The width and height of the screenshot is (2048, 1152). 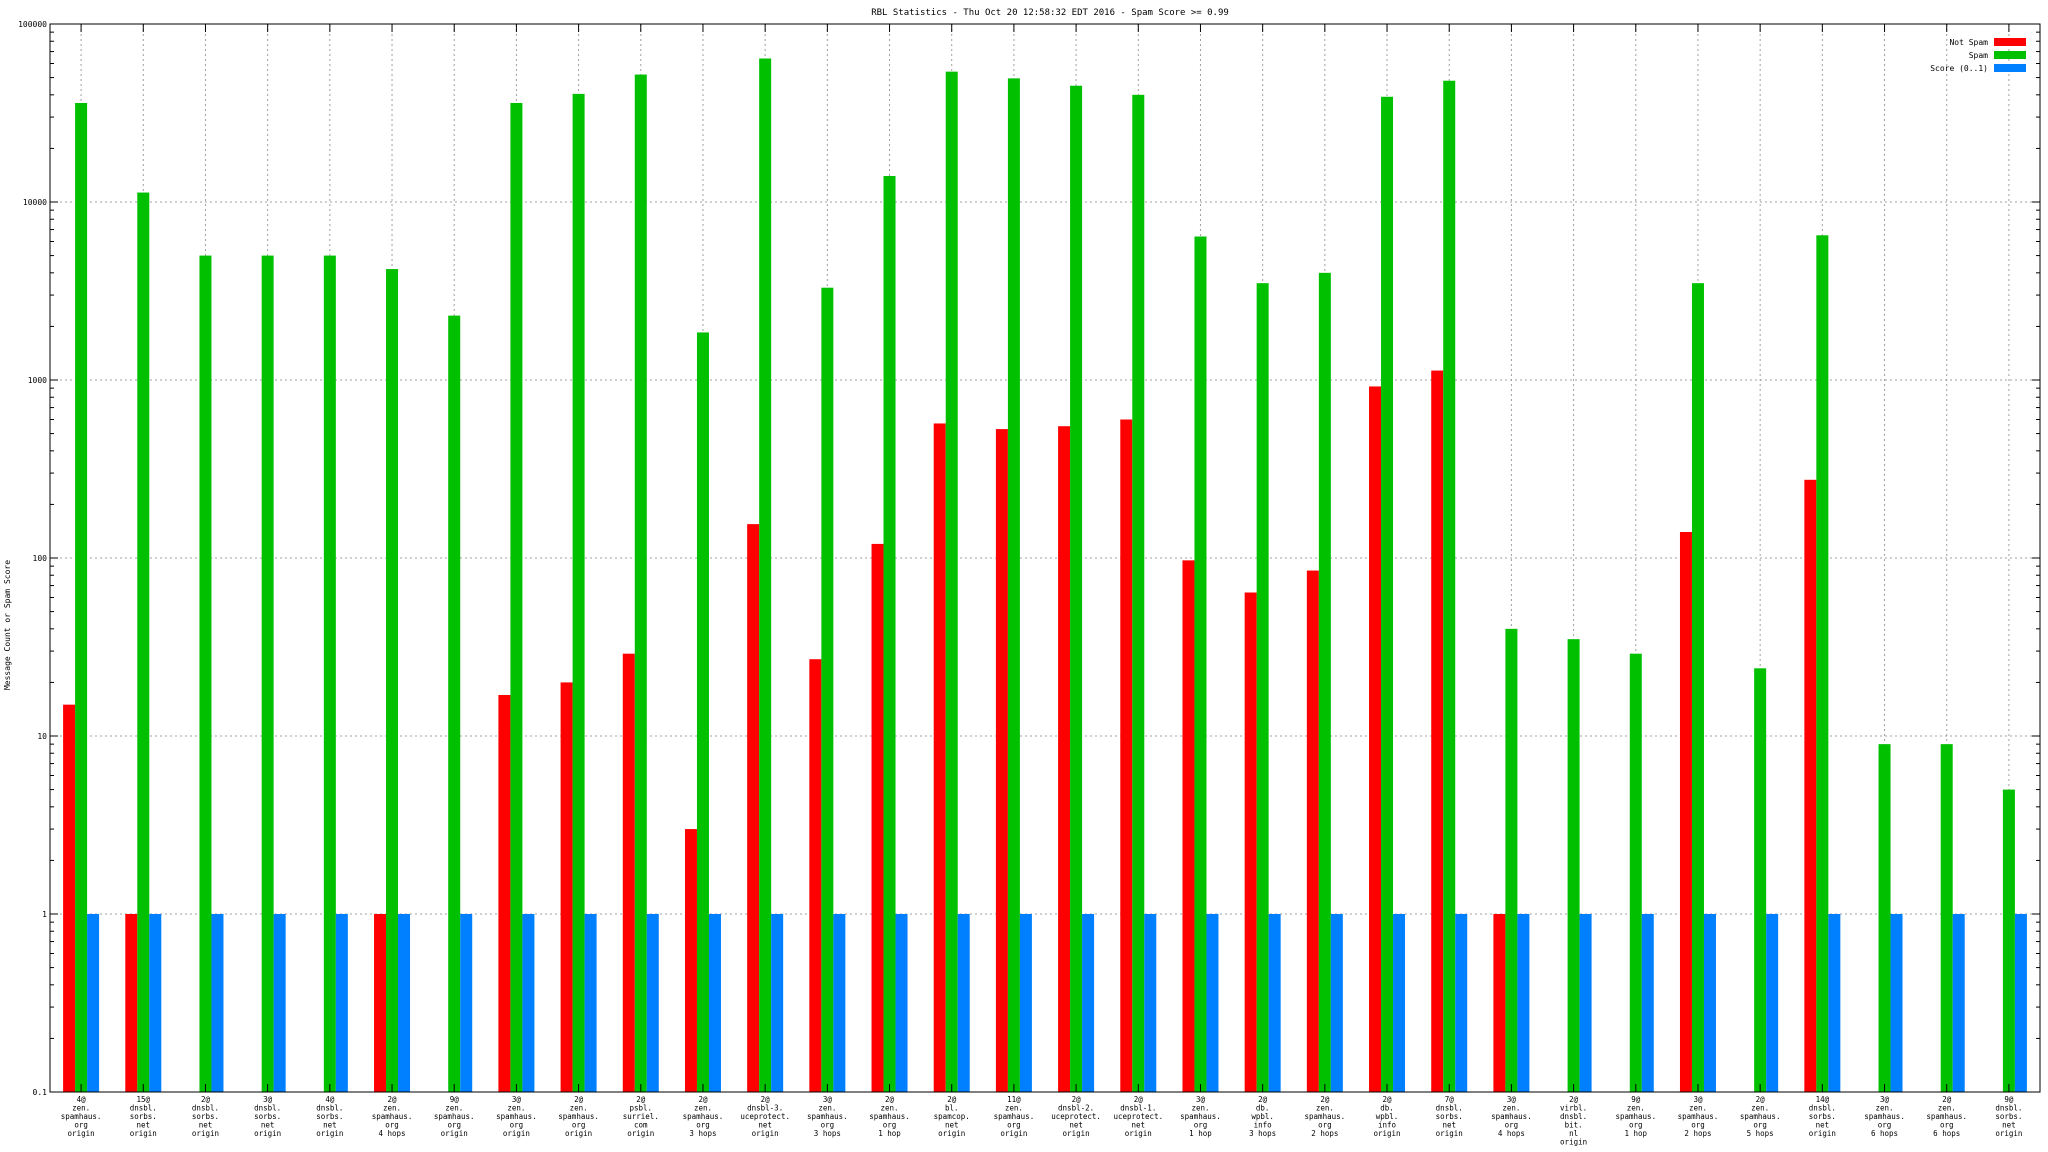 What do you see at coordinates (40, 1092) in the screenshot?
I see `y-tick-label: 0.1` at bounding box center [40, 1092].